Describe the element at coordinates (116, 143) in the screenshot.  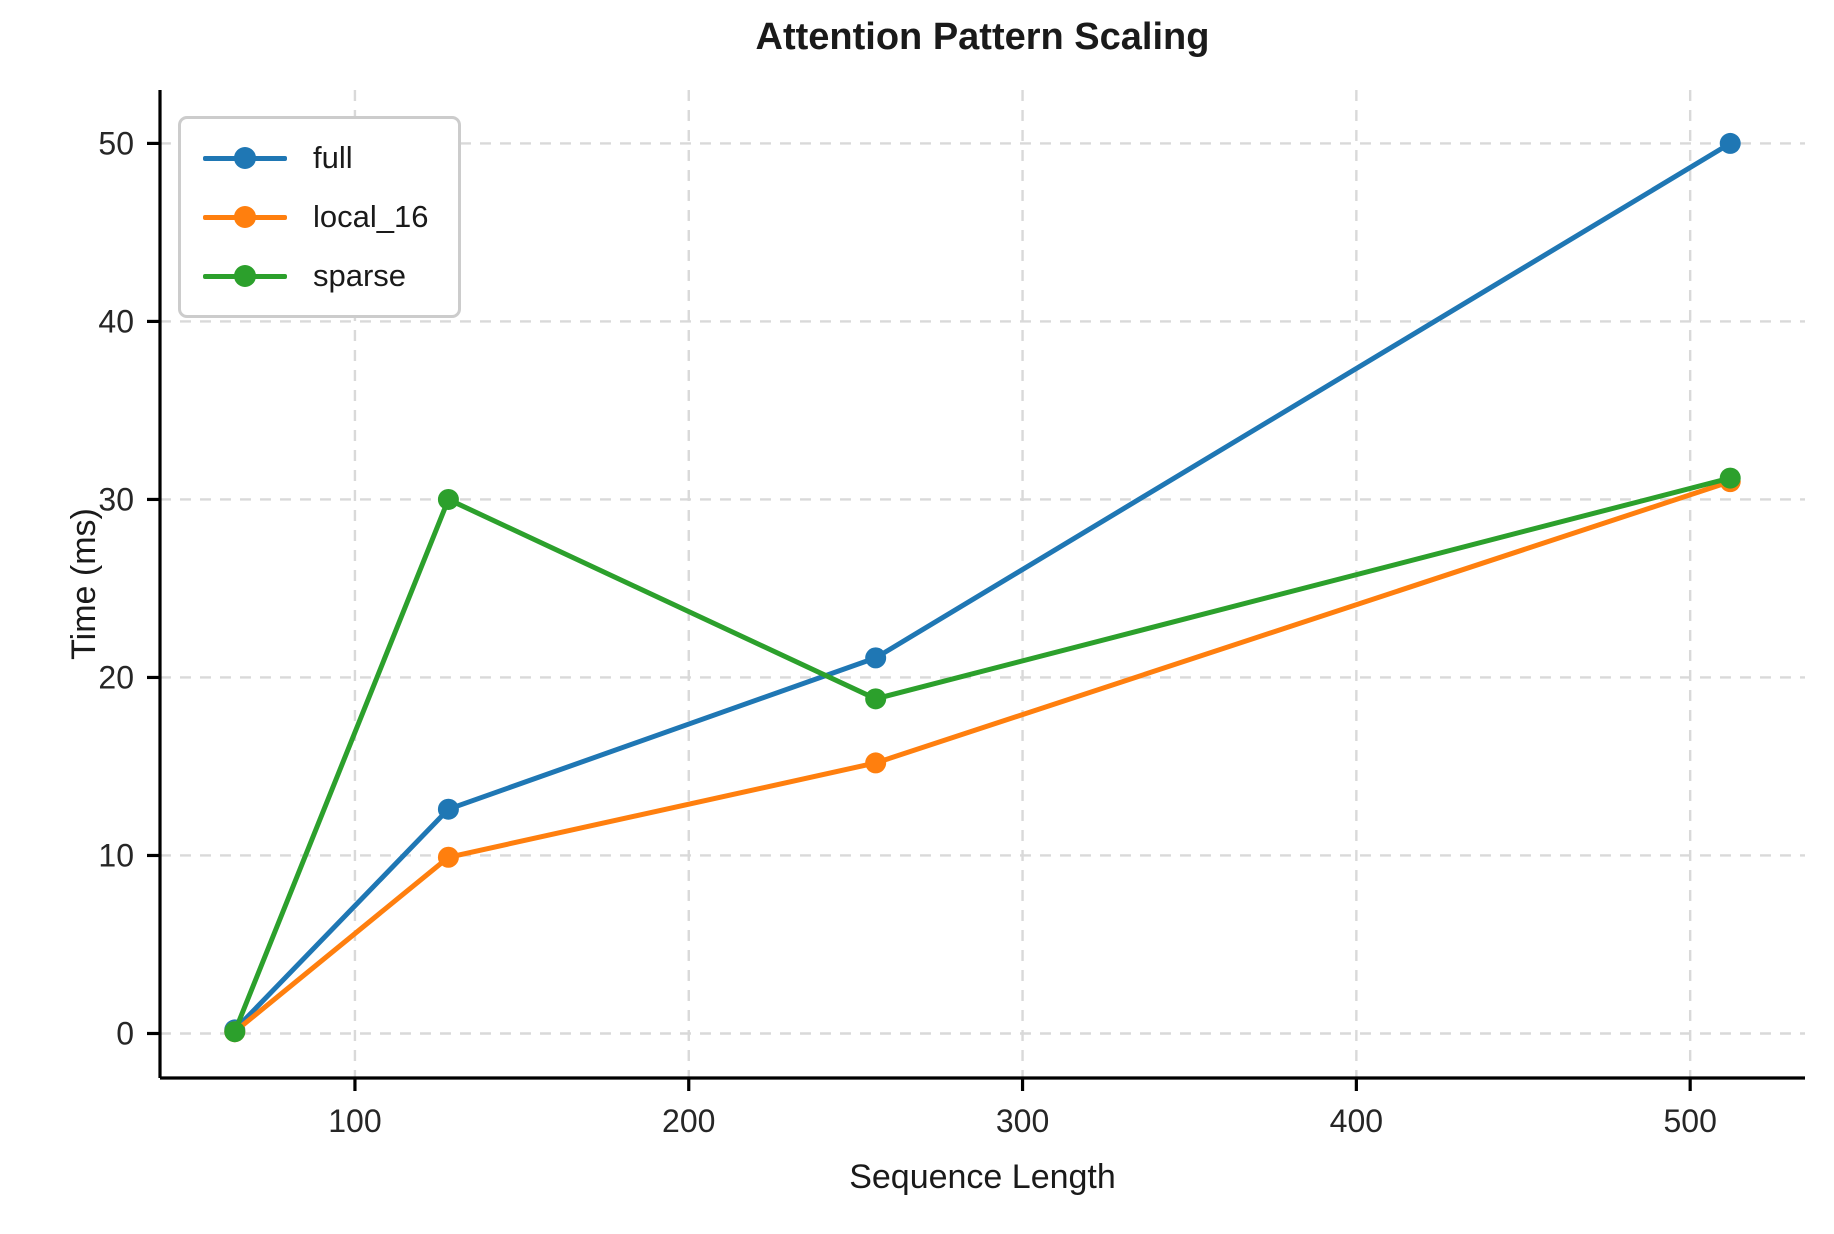
I see `y-tick-label-50: 50` at that location.